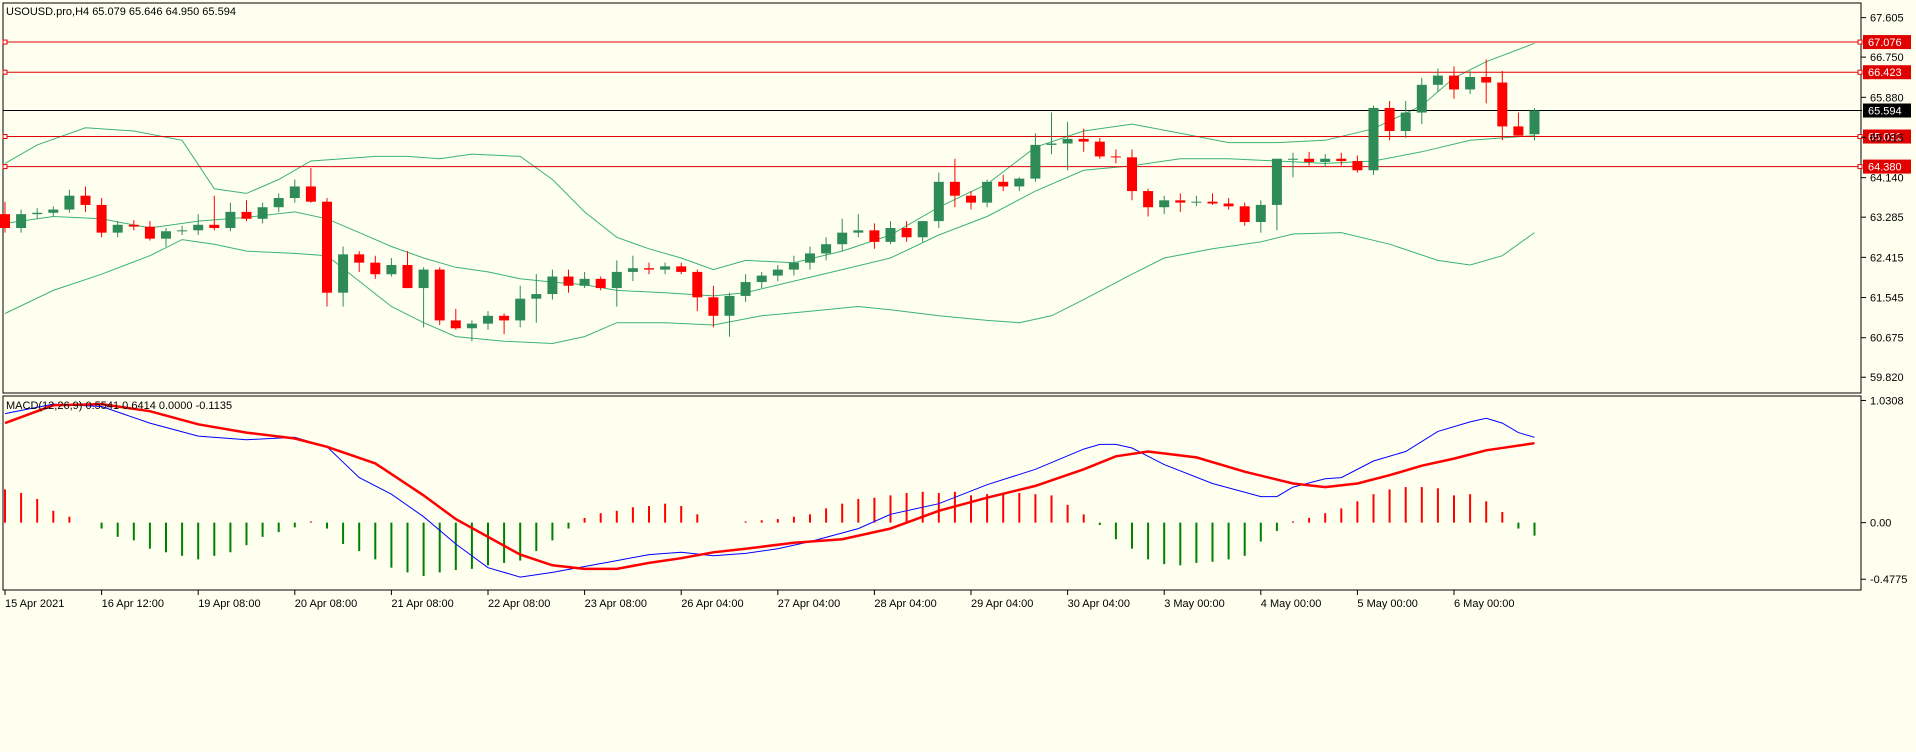 The height and width of the screenshot is (752, 1916). Describe the element at coordinates (1194, 604) in the screenshot. I see `time-axis-label: 3 May 00:00` at that location.